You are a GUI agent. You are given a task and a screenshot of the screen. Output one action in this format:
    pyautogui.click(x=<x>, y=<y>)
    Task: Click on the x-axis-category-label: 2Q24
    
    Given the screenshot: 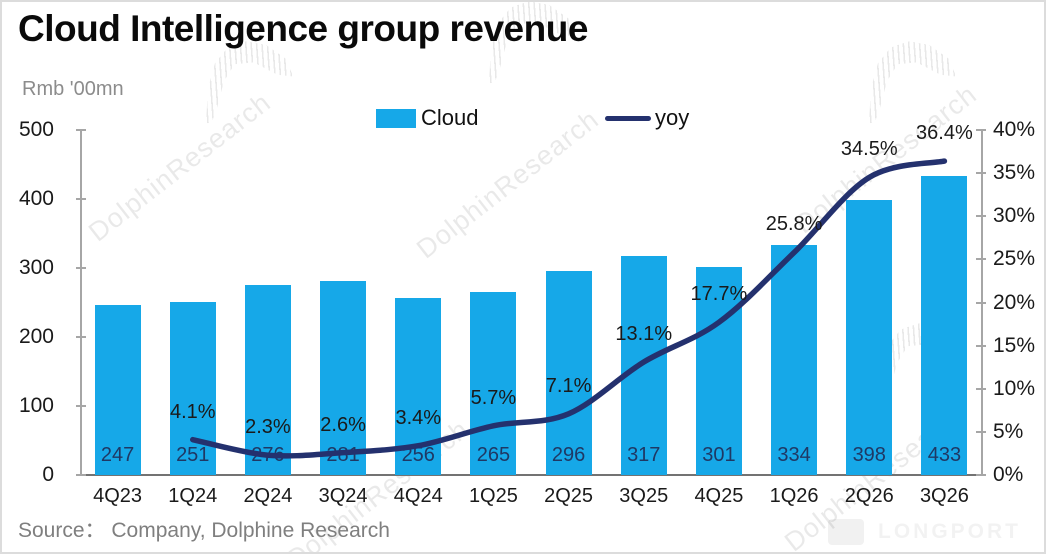 What is the action you would take?
    pyautogui.click(x=268, y=496)
    